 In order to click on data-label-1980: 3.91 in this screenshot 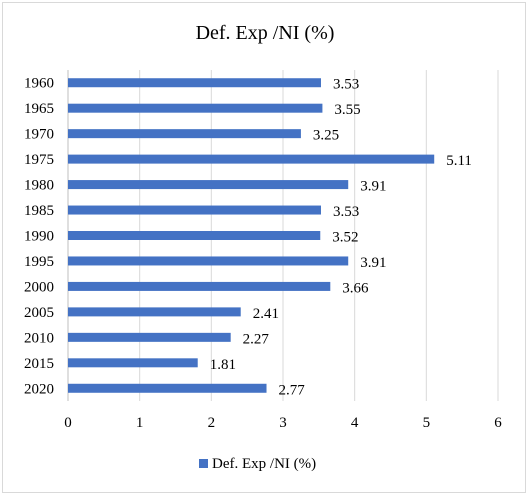, I will do `click(373, 187)`.